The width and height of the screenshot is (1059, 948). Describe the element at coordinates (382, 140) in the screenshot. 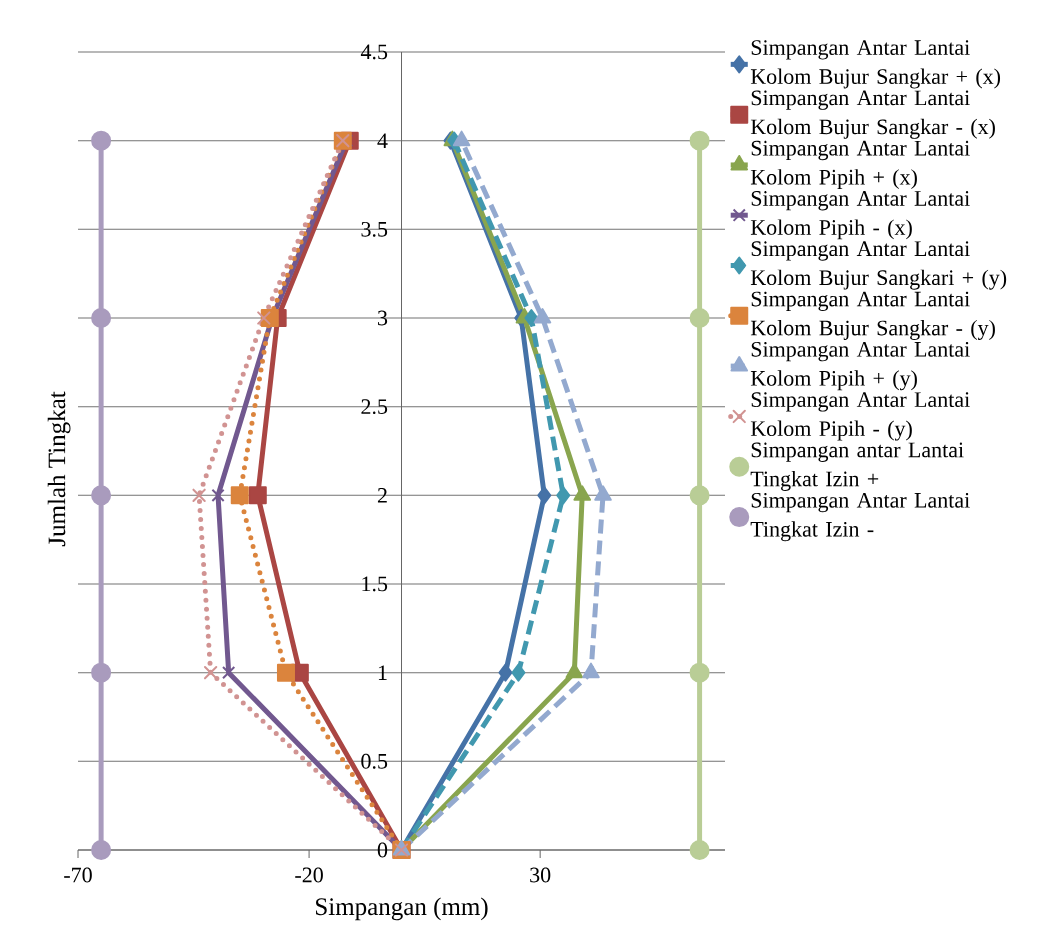

I see `y-tick-label: 4` at that location.